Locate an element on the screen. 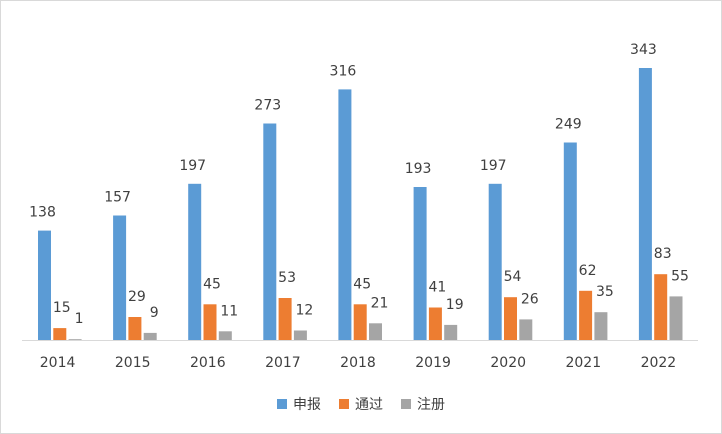 The width and height of the screenshot is (722, 434). x-tick-label: 2020 is located at coordinates (508, 363).